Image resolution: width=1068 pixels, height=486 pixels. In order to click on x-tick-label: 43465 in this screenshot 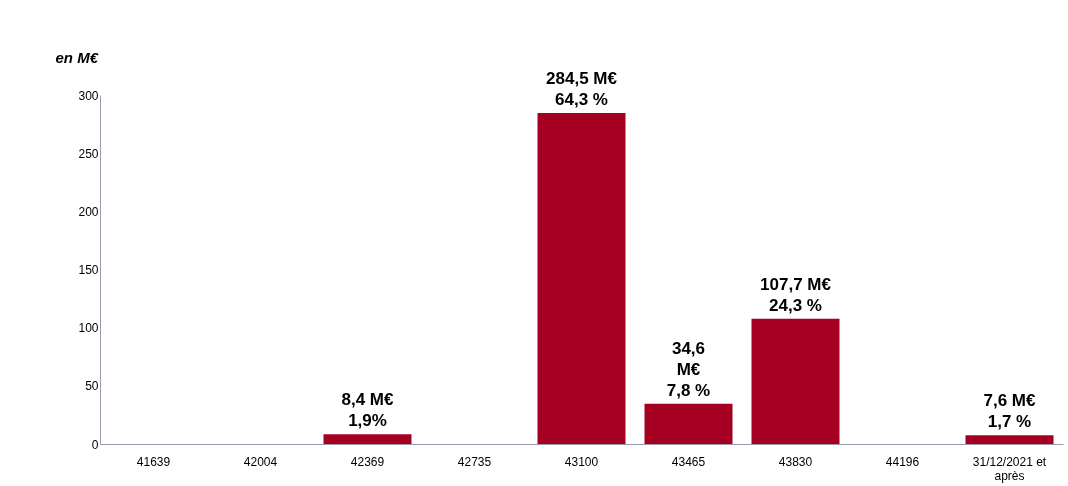, I will do `click(688, 461)`.